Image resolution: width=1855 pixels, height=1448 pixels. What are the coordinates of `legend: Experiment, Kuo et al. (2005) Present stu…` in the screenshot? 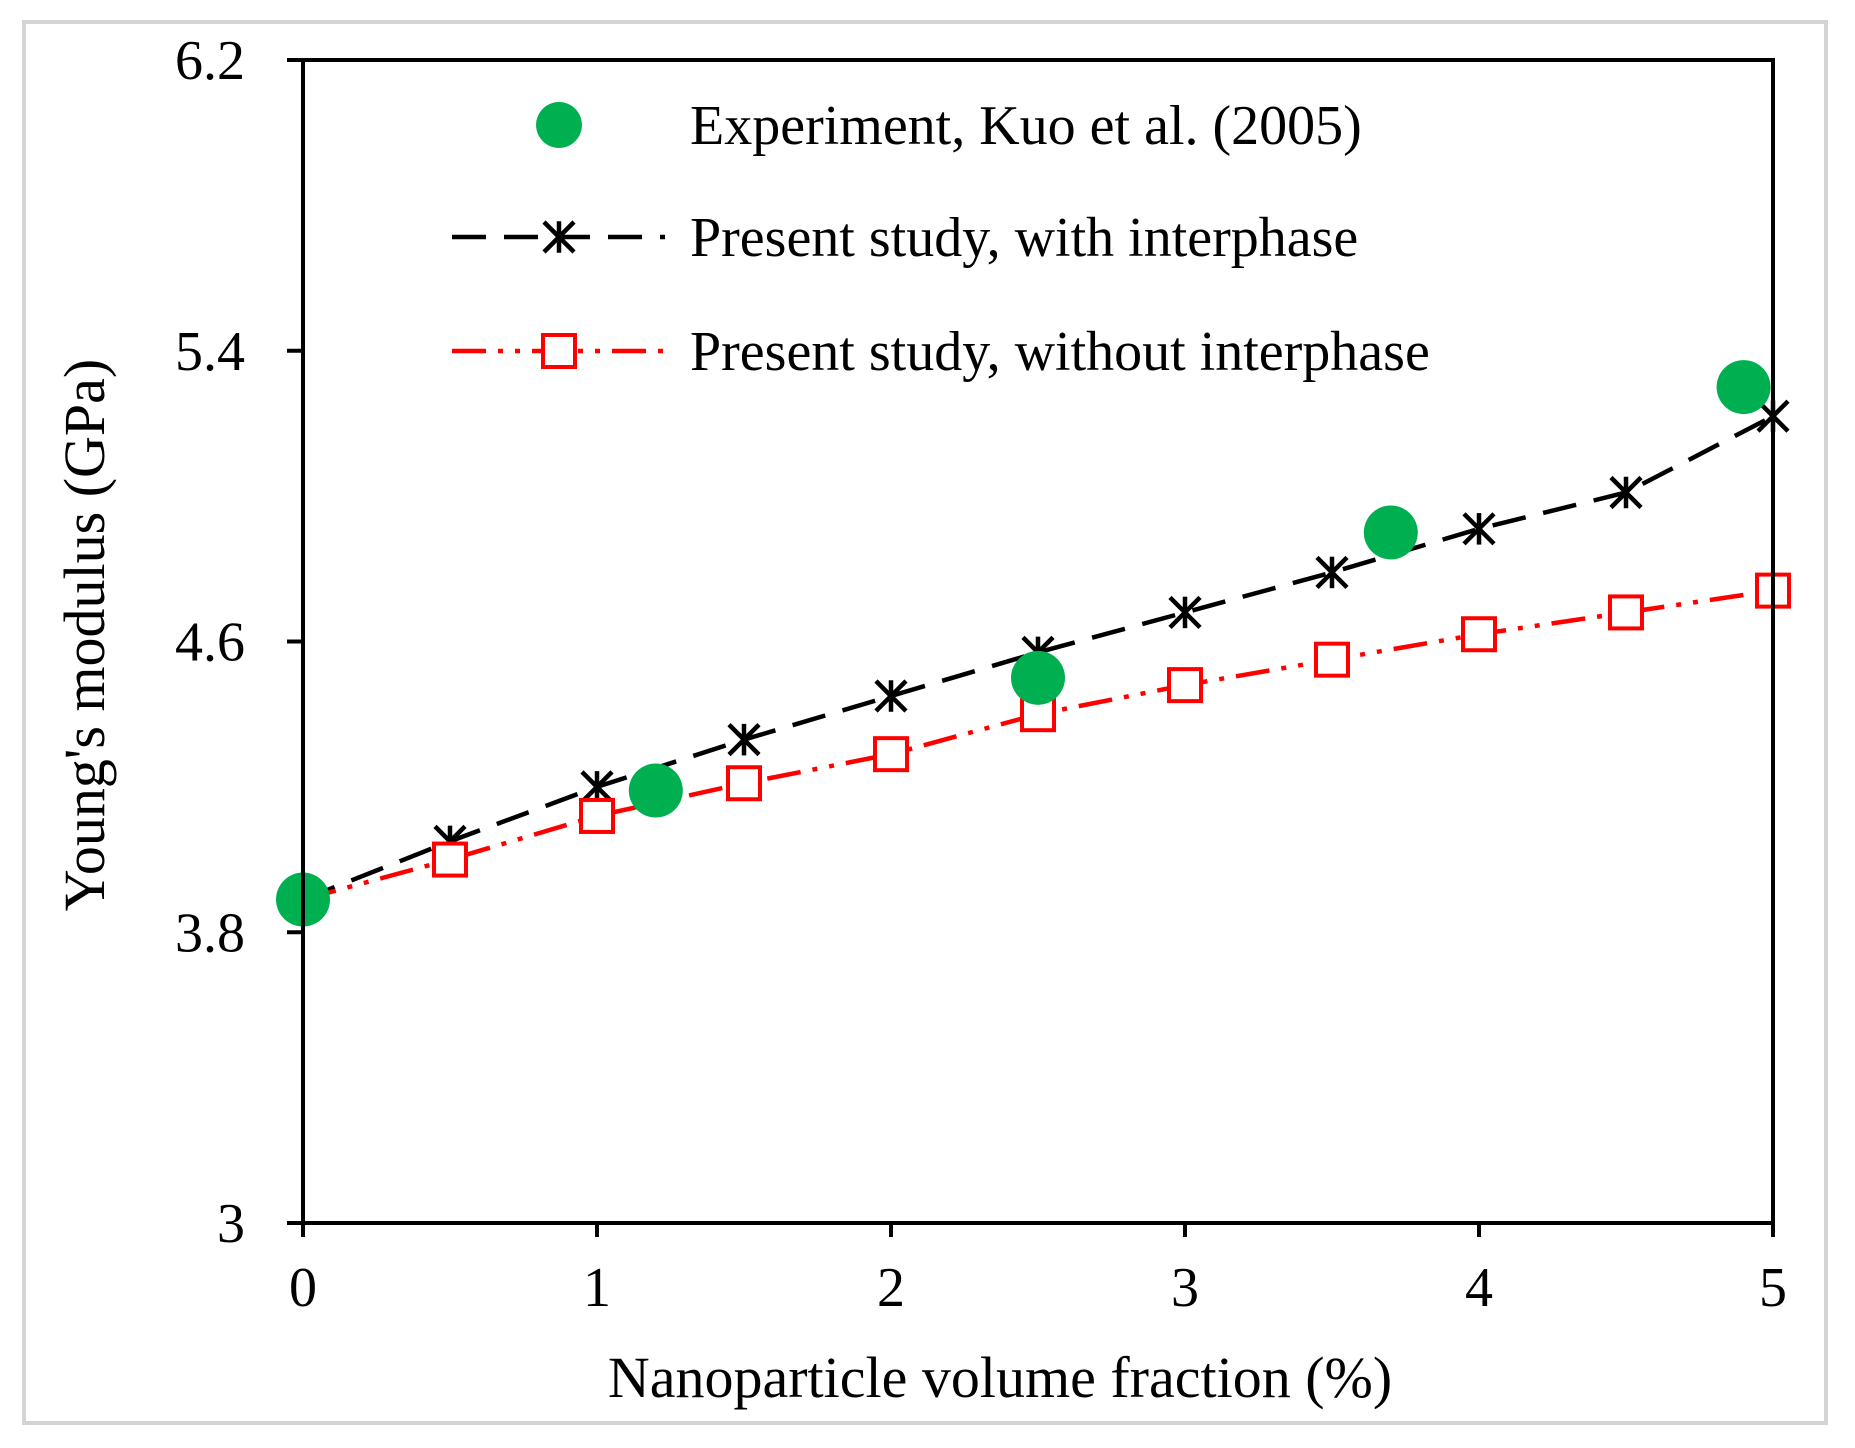 It's located at (941, 239).